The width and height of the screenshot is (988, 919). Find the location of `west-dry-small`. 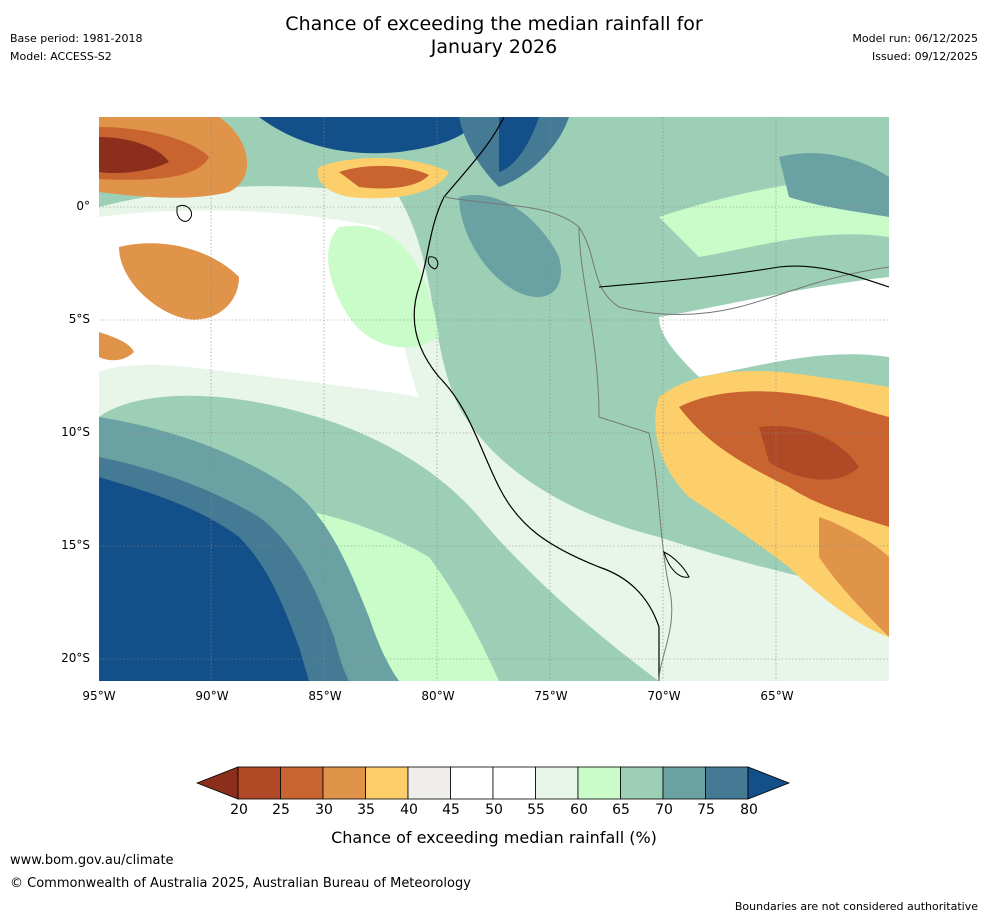

west-dry-small is located at coordinates (116, 346).